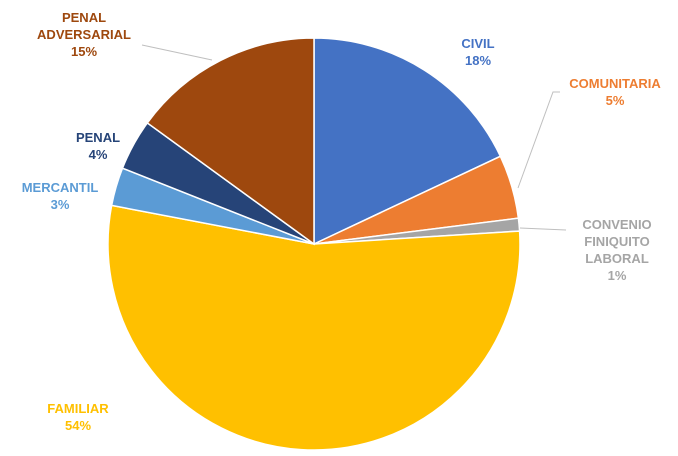  Describe the element at coordinates (615, 83) in the screenshot. I see `data-label-name-comunitaria: COMUNITARIA` at that location.